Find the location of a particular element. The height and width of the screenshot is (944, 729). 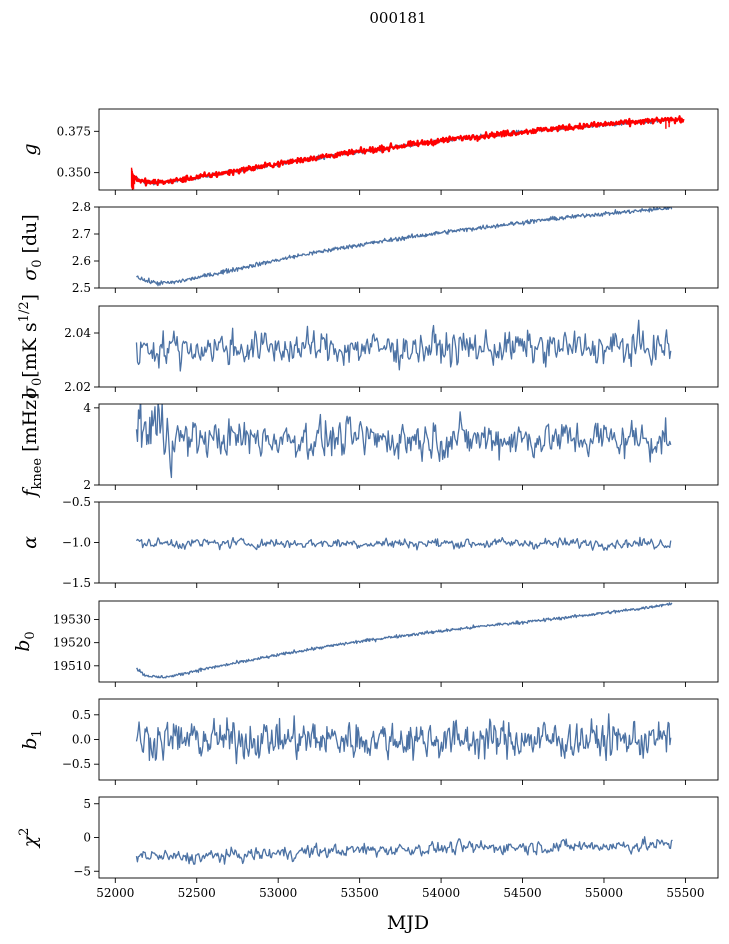

panel-sigma0_mK: 2.02 2.04 σ0[mK s1/2] is located at coordinates (368, 346).